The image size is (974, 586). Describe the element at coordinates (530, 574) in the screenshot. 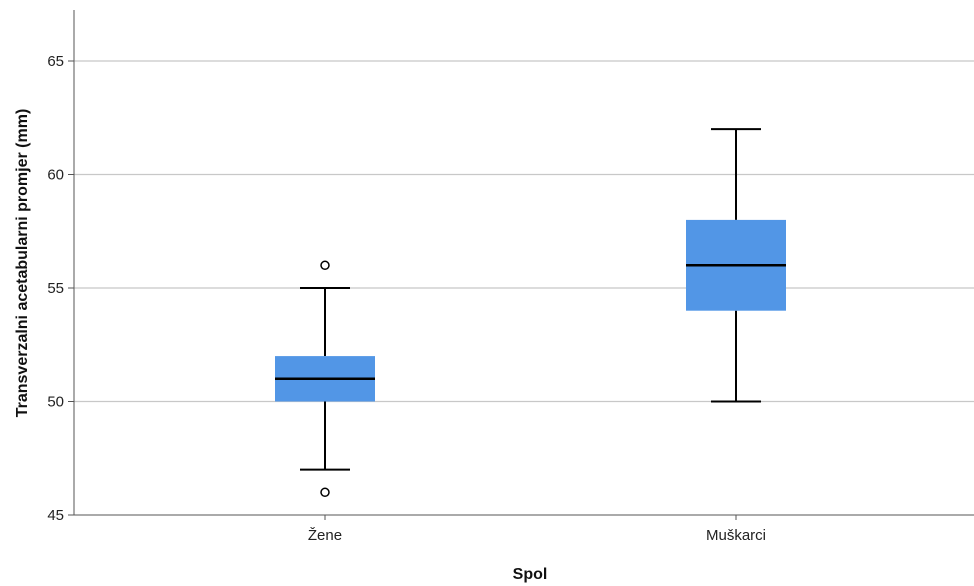

I see `x-axis-title: Spol` at that location.